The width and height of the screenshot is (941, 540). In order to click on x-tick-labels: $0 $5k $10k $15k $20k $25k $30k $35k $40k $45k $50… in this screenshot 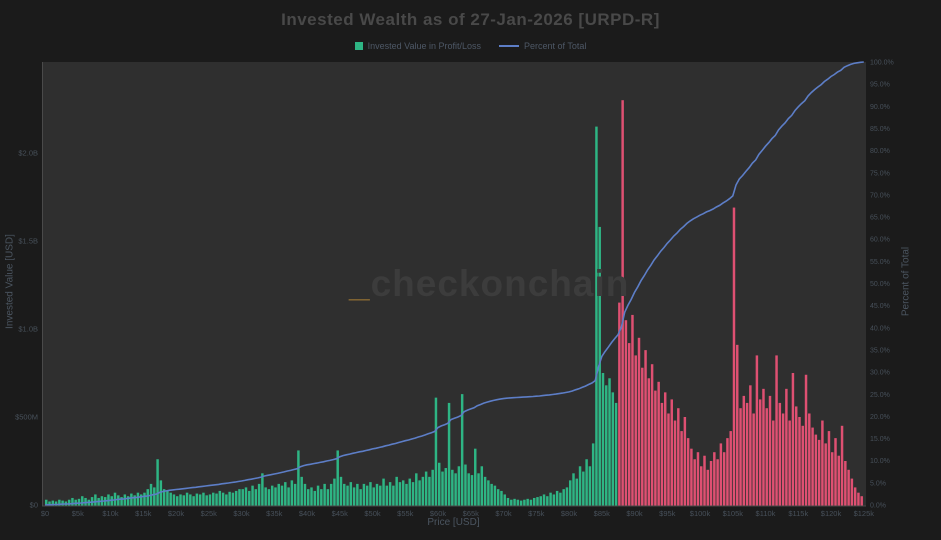, I will do `click(457, 513)`.